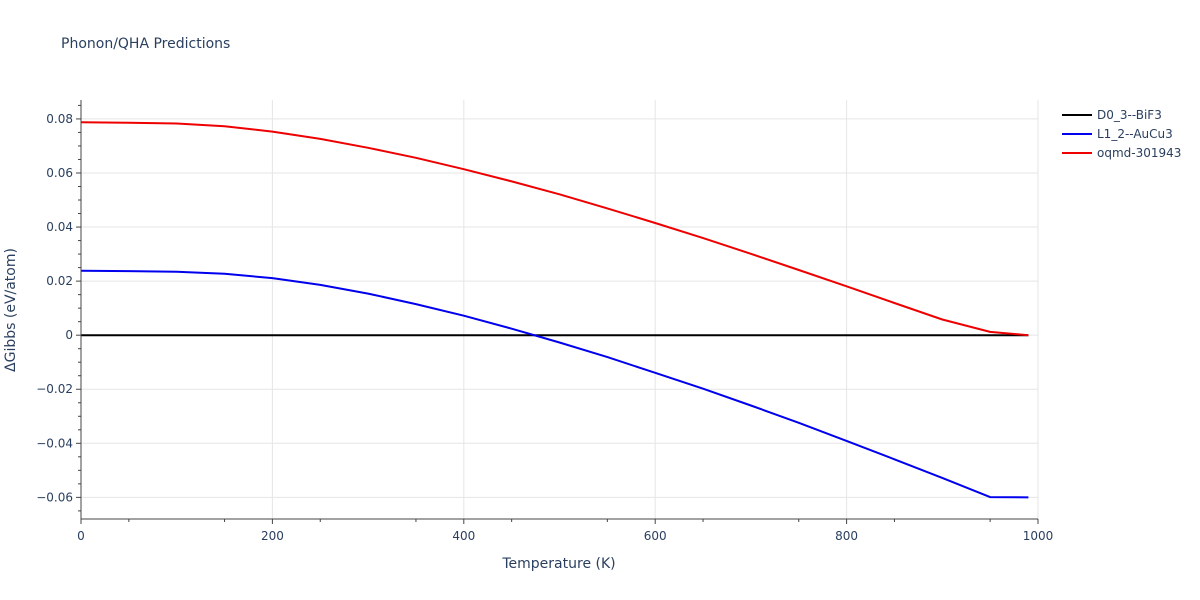 This screenshot has width=1200, height=600. Describe the element at coordinates (54, 443) in the screenshot. I see `y-tick-label: −0.04` at that location.